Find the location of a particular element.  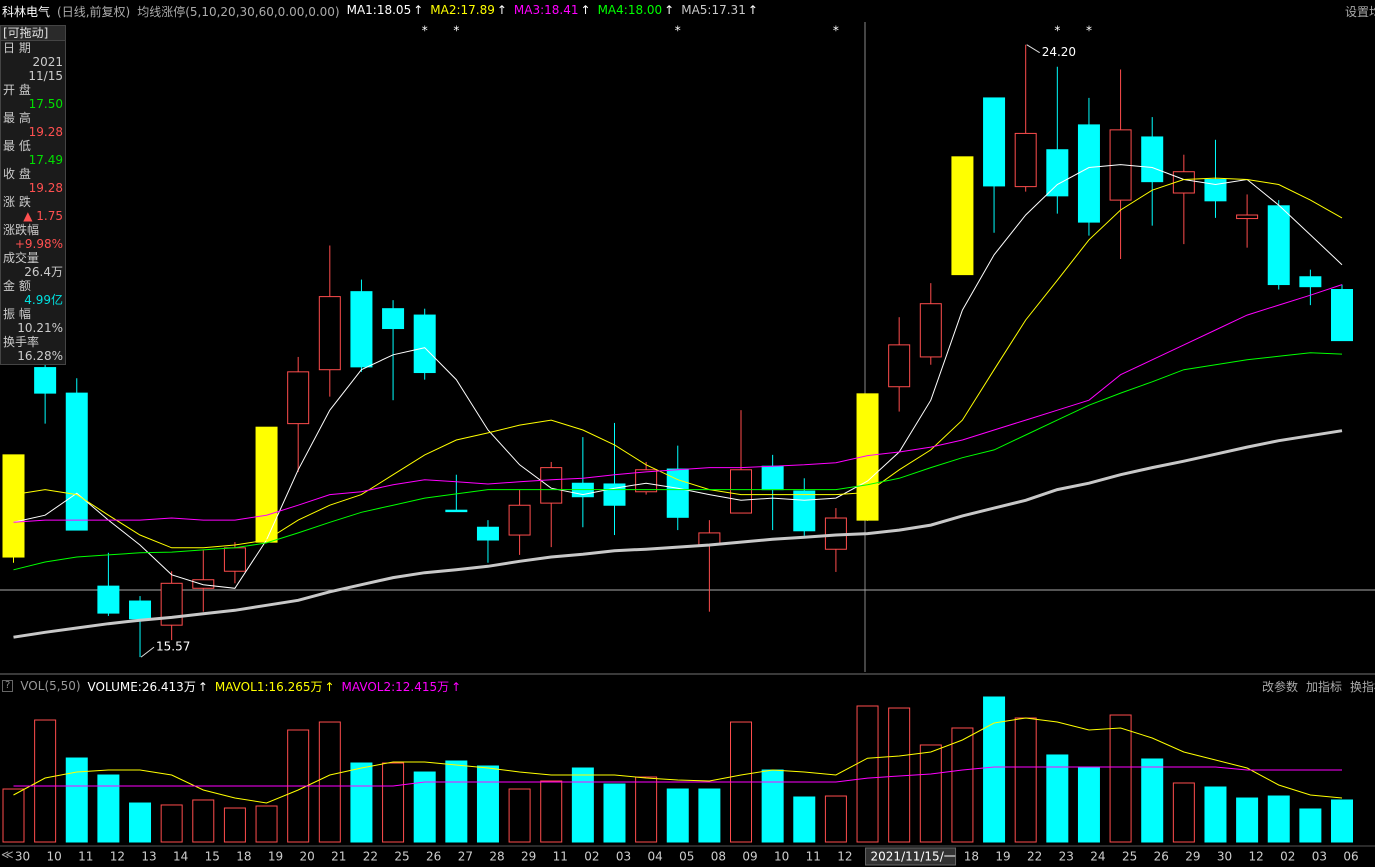

tool-button: 换指标 is located at coordinates (1362, 687).